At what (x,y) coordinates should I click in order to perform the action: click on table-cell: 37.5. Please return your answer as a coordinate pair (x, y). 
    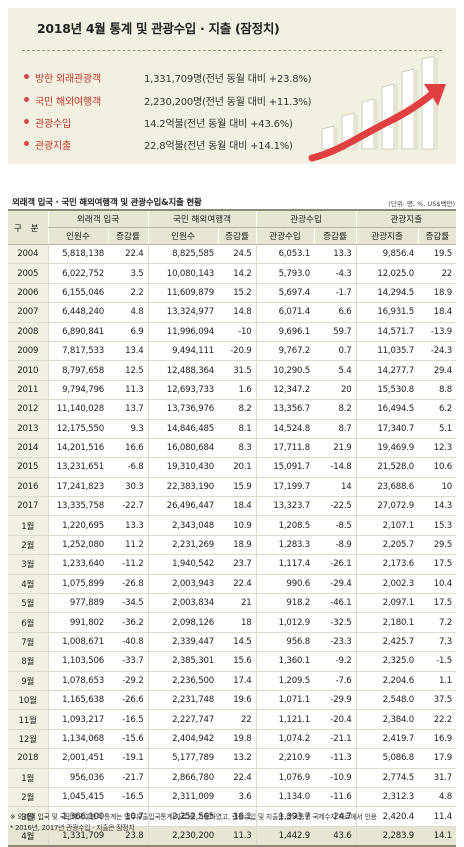
    Looking at the image, I should click on (437, 700).